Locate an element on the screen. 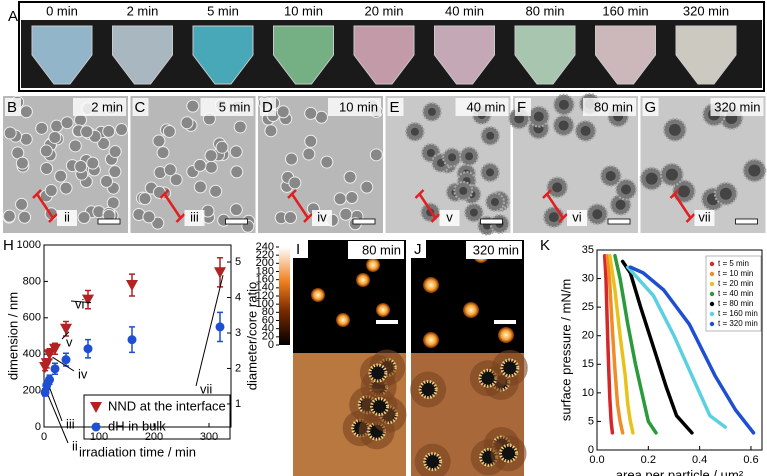  y-tick-label: 25 is located at coordinates (588, 307).